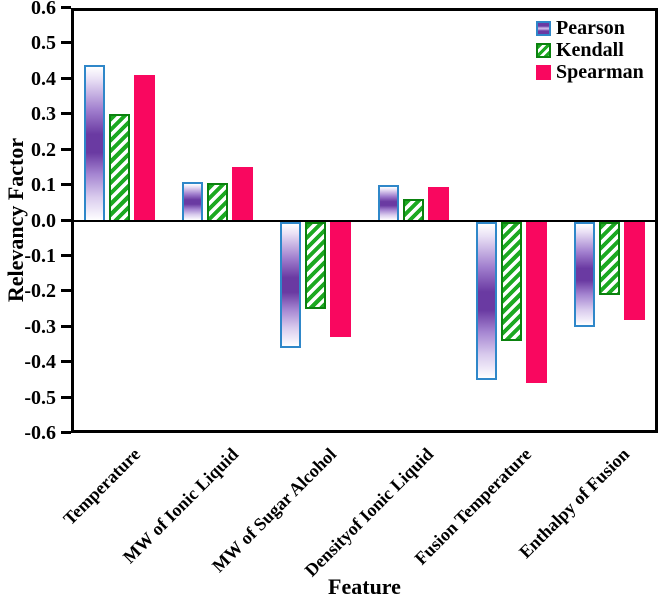 This screenshot has width=667, height=603. I want to click on legend: Pearson Kendall Spearman, so click(590, 51).